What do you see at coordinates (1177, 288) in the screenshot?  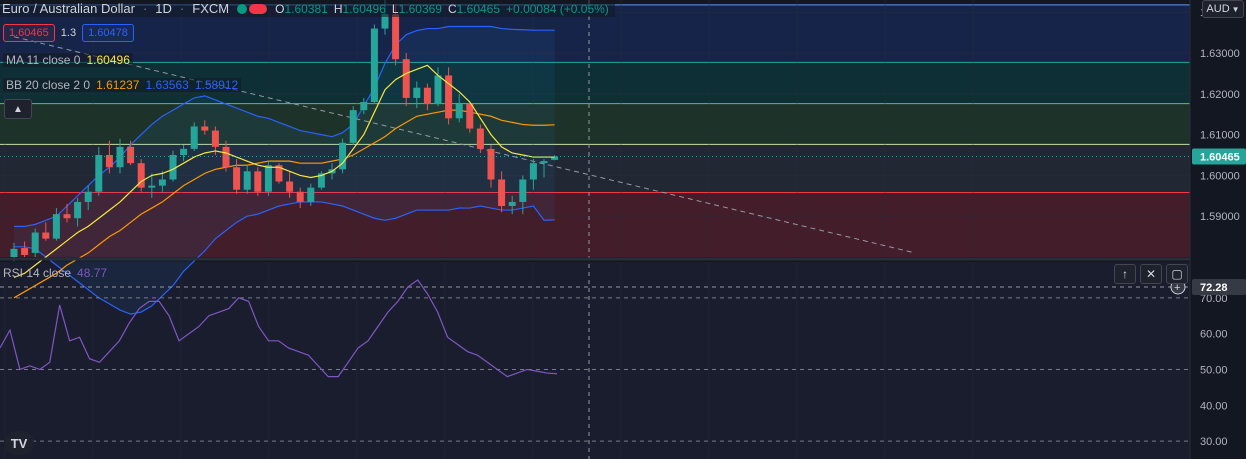 I see `plus-icon-glyph: +` at bounding box center [1177, 288].